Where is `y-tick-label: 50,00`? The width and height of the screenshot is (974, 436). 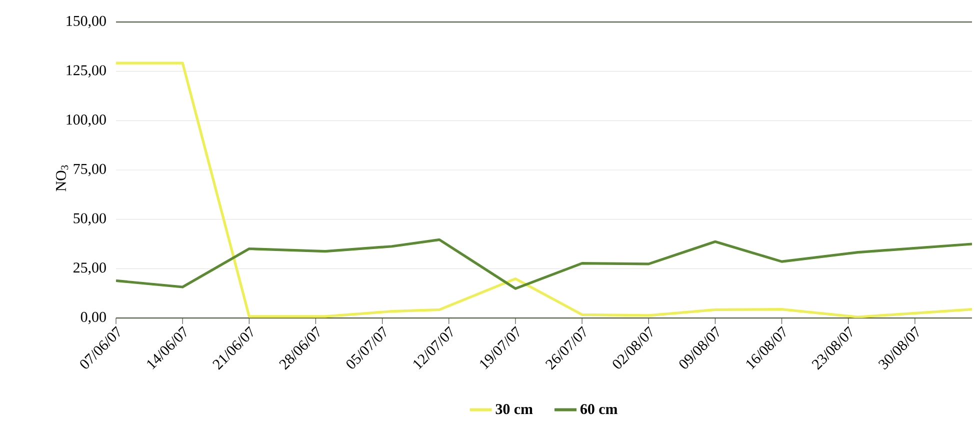 y-tick-label: 50,00 is located at coordinates (90, 219).